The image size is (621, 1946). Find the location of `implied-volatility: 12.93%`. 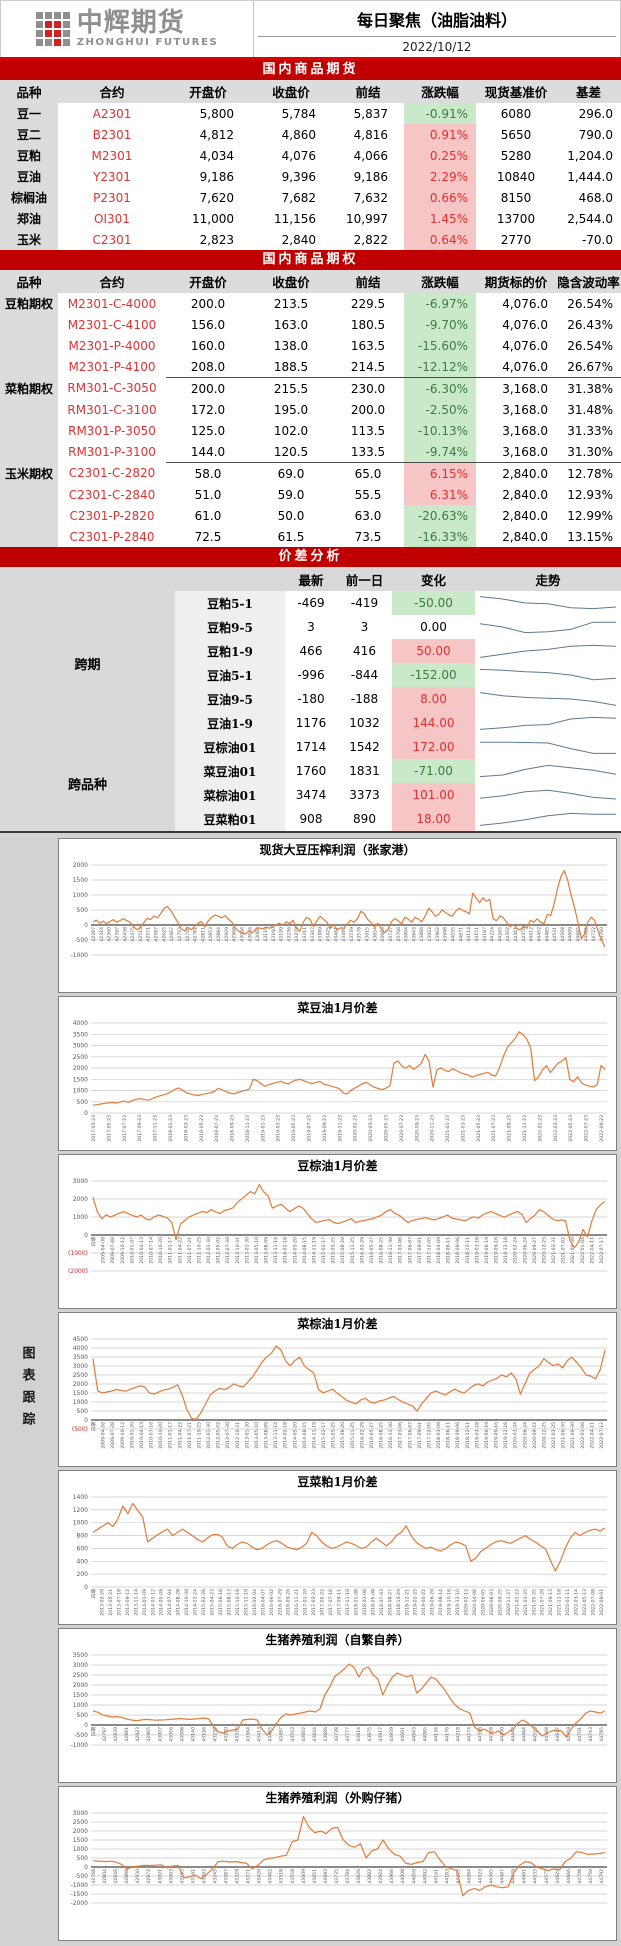

implied-volatility: 12.93% is located at coordinates (590, 494).